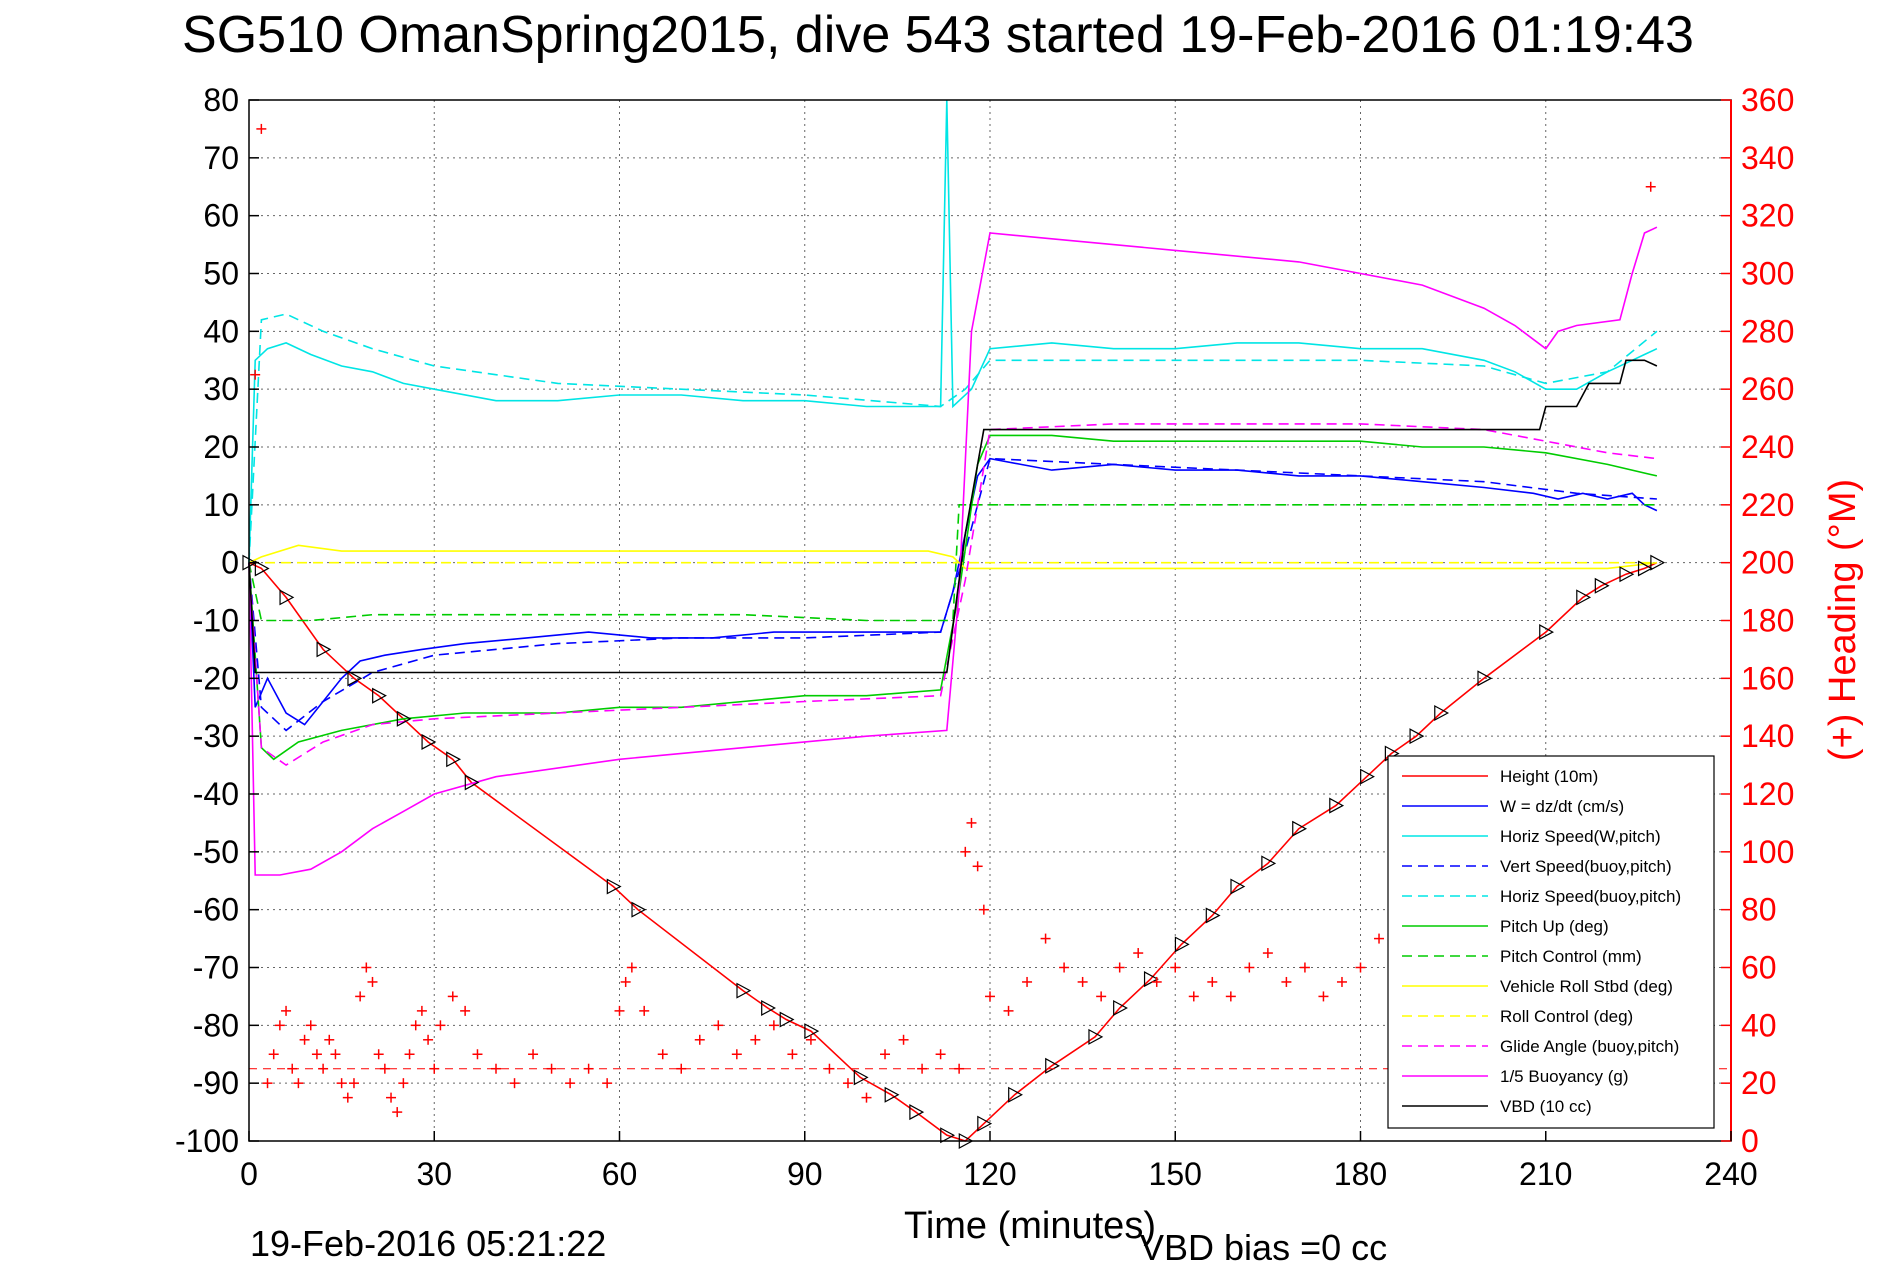  What do you see at coordinates (1759, 910) in the screenshot?
I see `right-tick-label: 80` at bounding box center [1759, 910].